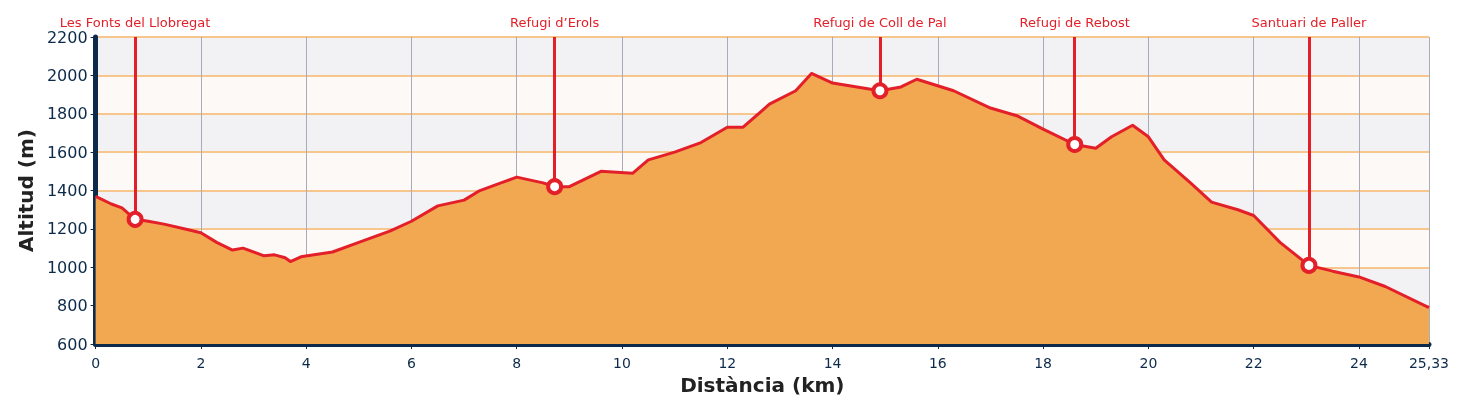  I want to click on x-tick-label: 6, so click(411, 363).